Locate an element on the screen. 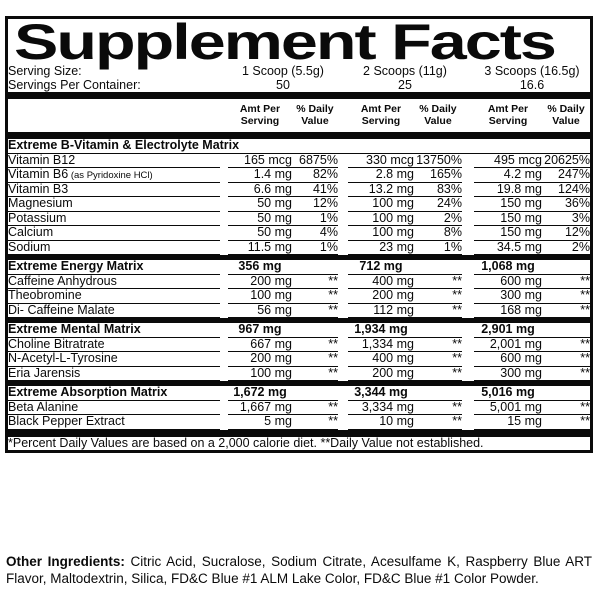  ingredient-name: Potassium is located at coordinates (114, 219).